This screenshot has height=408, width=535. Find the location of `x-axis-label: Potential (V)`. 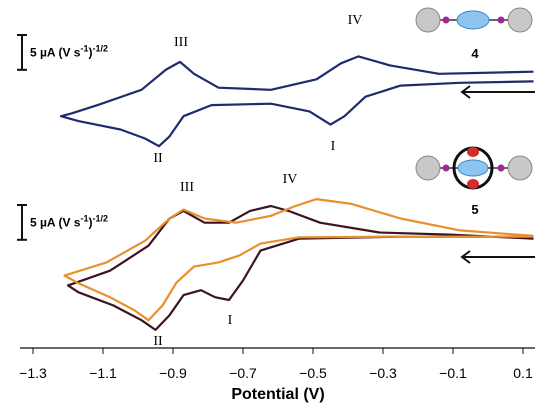

x-axis-label: Potential (V) is located at coordinates (277, 394).